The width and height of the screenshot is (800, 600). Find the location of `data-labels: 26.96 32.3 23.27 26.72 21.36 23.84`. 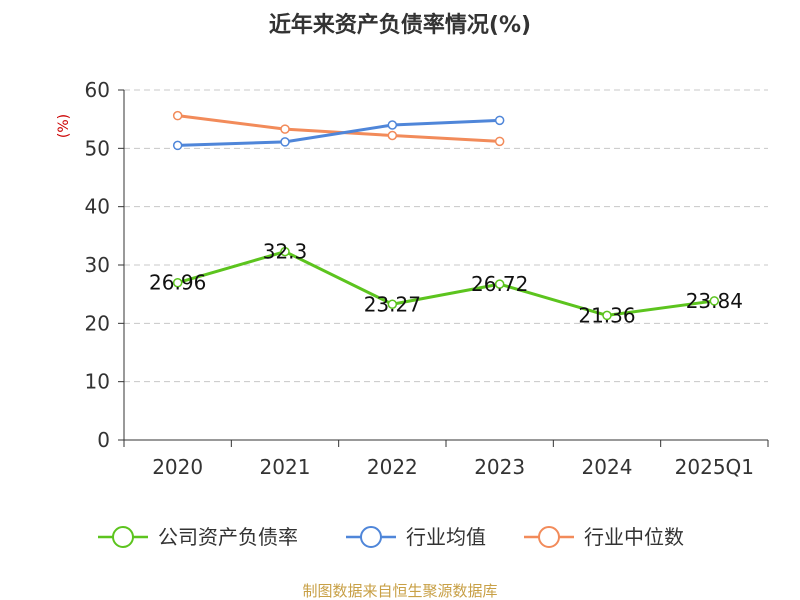

data-labels: 26.96 32.3 23.27 26.72 21.36 23.84 is located at coordinates (446, 284).